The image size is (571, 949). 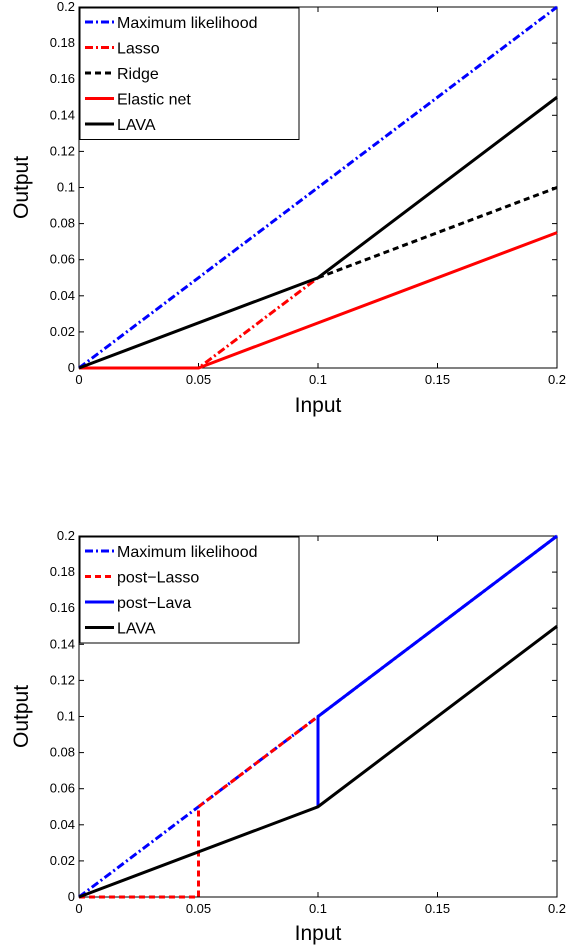 I want to click on legend-label-1: Lasso, so click(x=138, y=49).